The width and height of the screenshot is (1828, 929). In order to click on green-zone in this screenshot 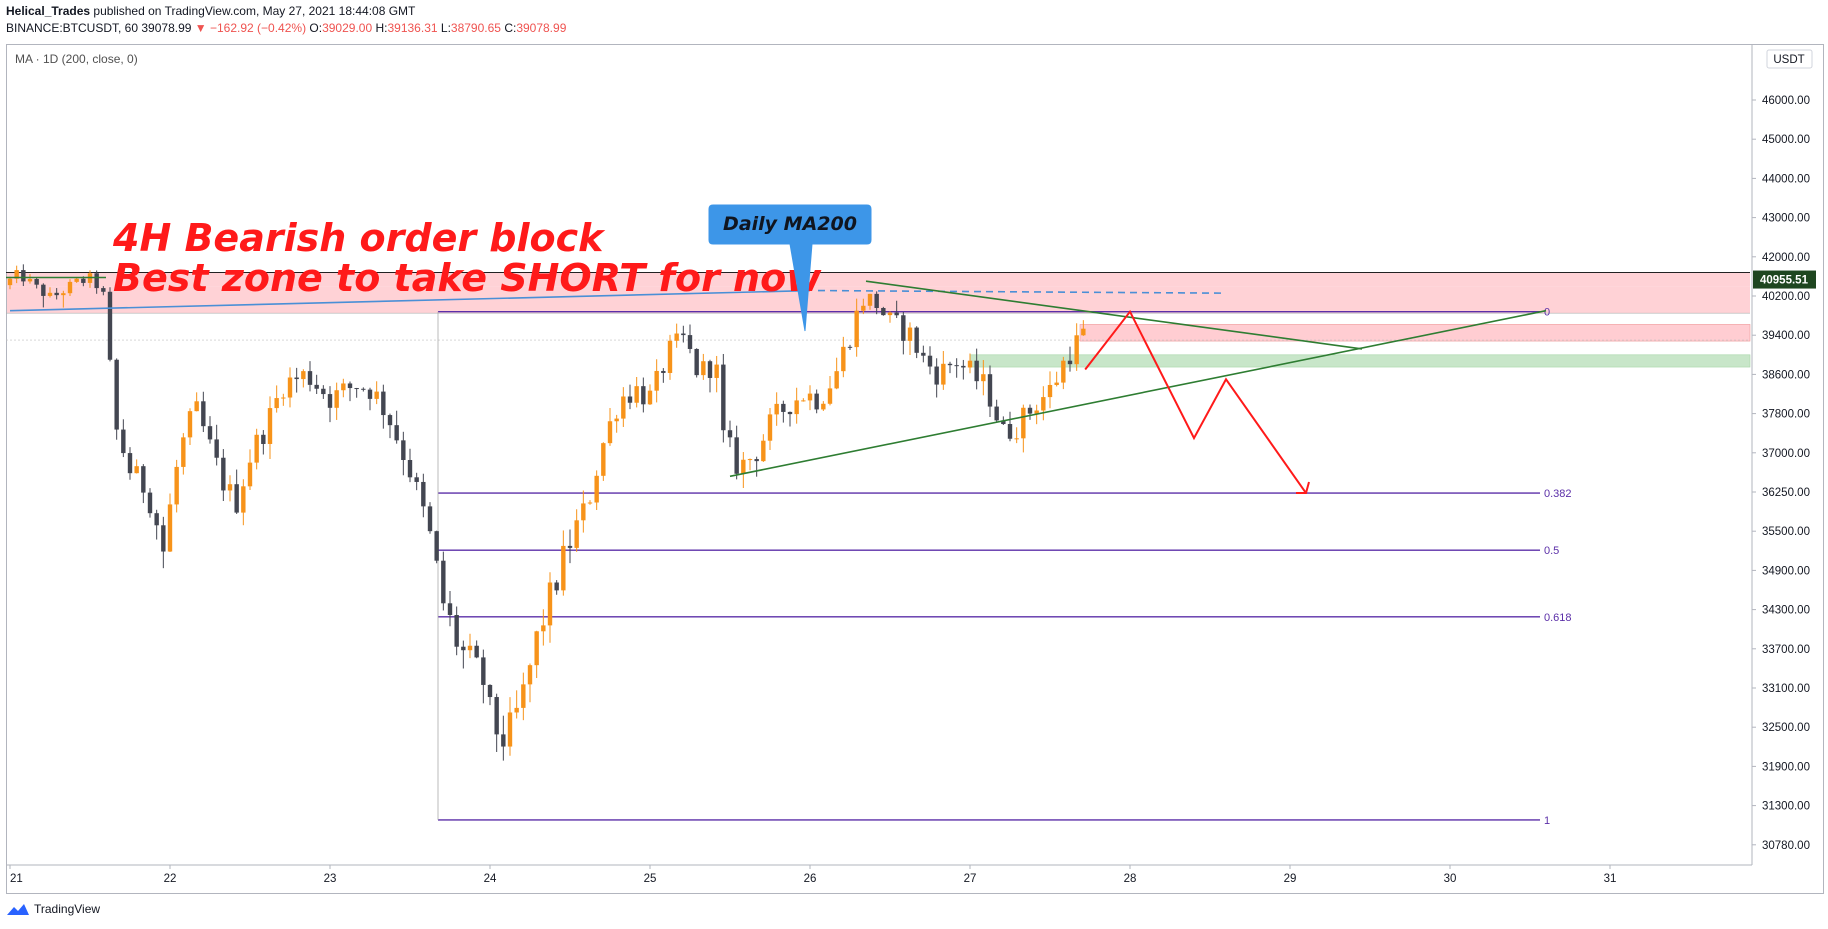, I will do `click(1360, 361)`.